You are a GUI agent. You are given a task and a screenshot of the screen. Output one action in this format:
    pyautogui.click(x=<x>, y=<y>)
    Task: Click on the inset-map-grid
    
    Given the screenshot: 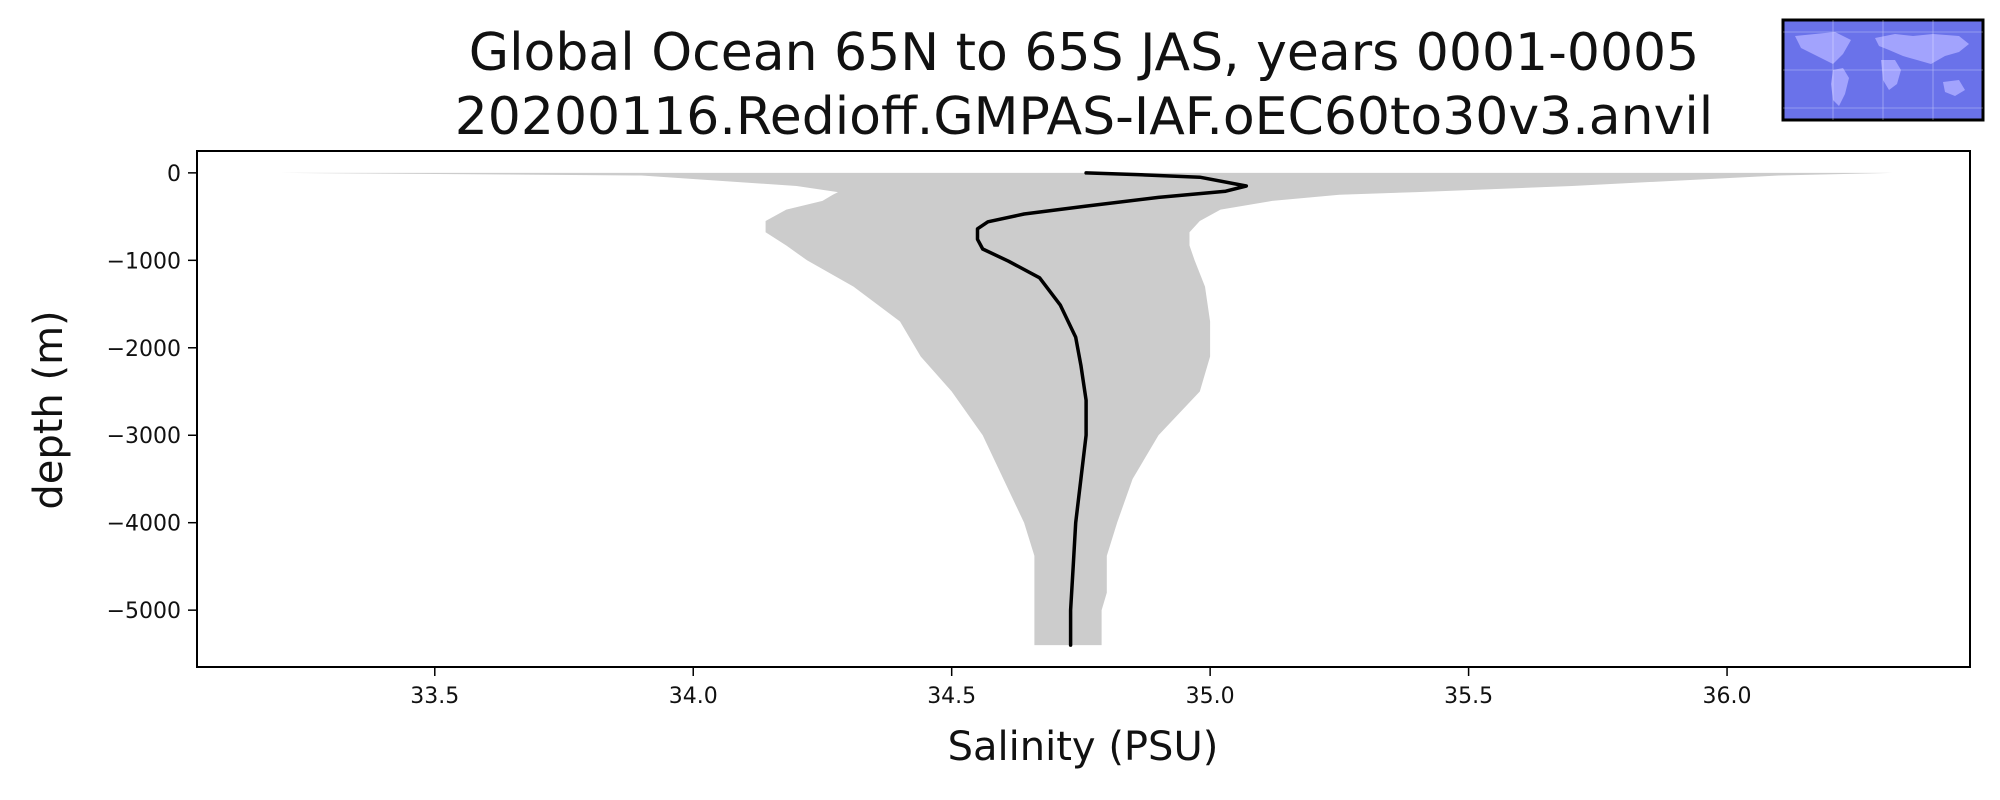 What is the action you would take?
    pyautogui.click(x=1883, y=70)
    